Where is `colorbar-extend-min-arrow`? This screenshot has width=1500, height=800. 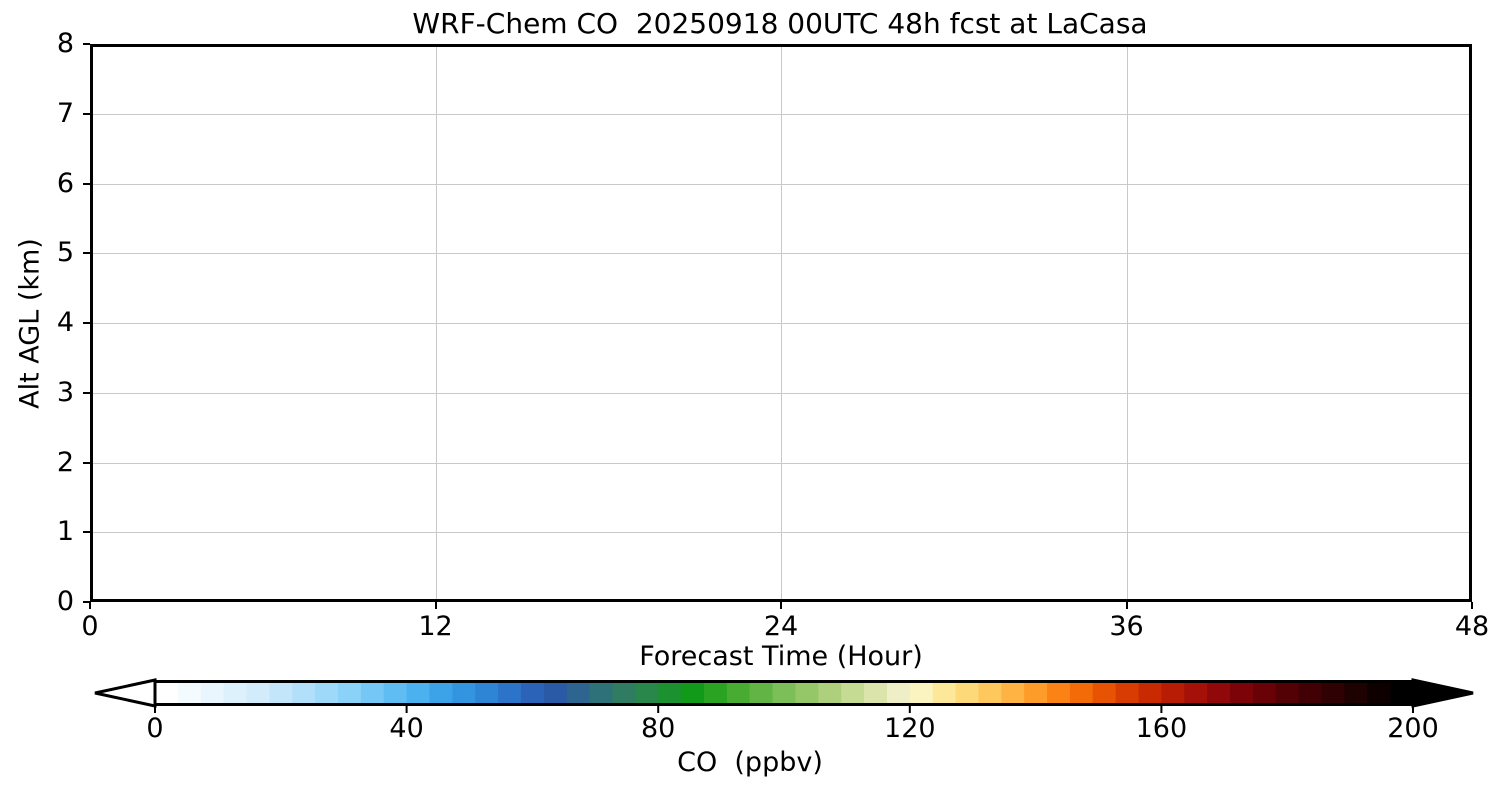 colorbar-extend-min-arrow is located at coordinates (125, 693).